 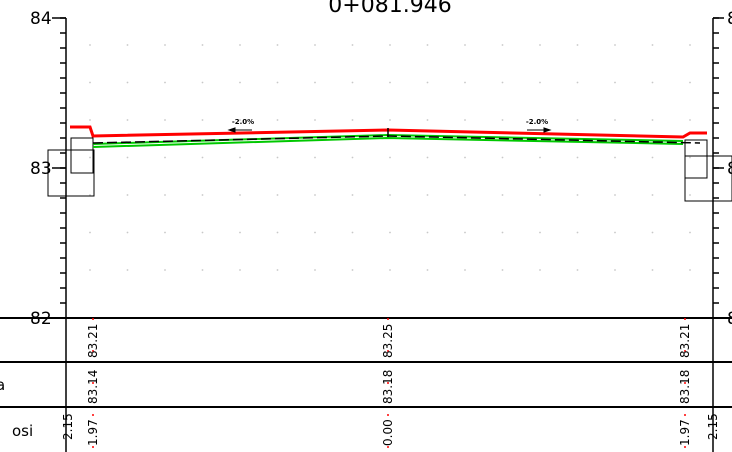 What do you see at coordinates (718, 234) in the screenshot?
I see `right-axis` at bounding box center [718, 234].